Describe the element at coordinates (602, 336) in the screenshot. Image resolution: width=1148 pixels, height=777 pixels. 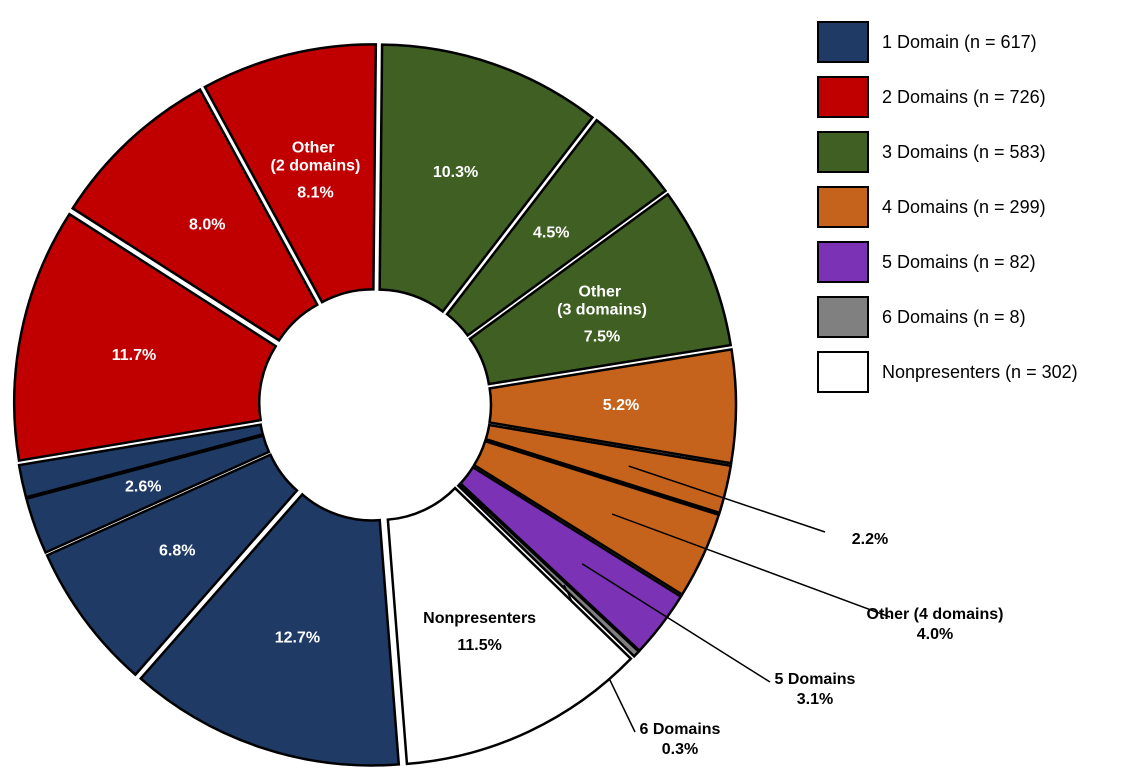
I see `slice-value: 7.5%` at that location.